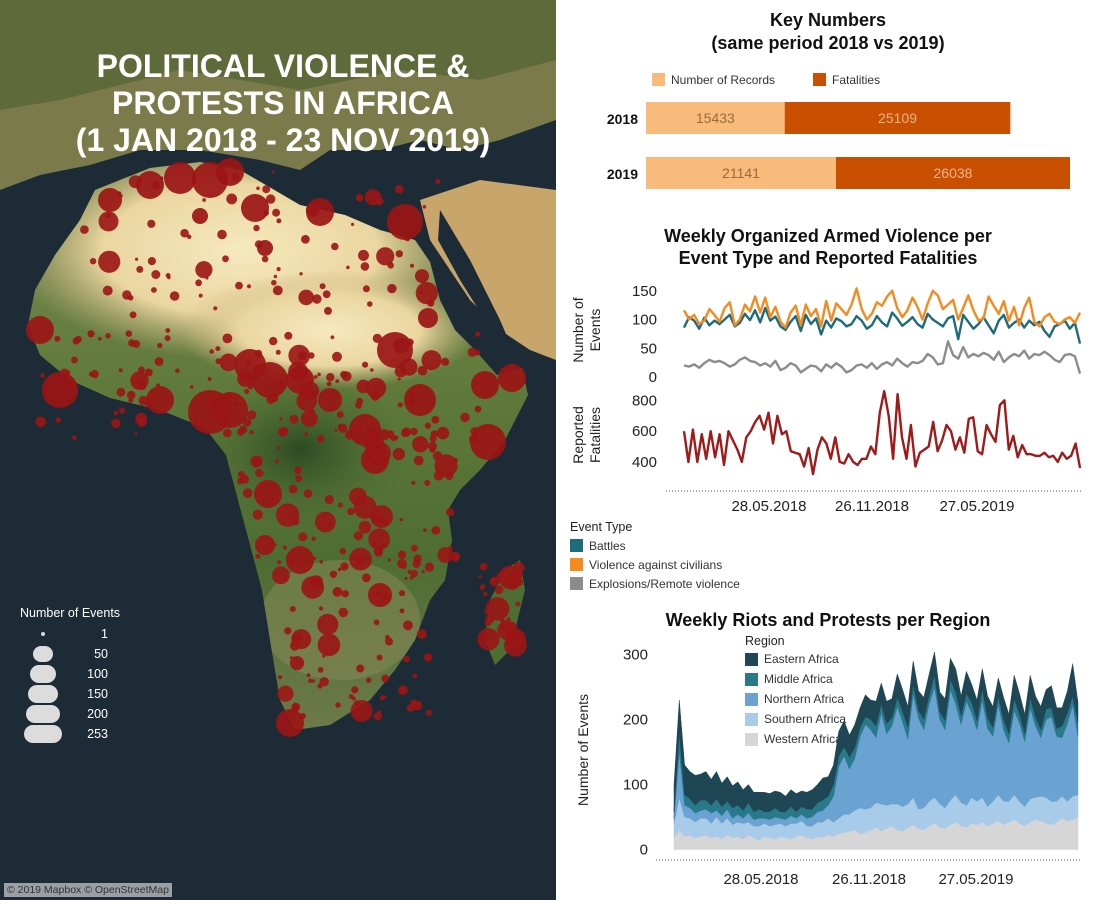  I want to click on legend-item-records: Number of Records, so click(713, 79).